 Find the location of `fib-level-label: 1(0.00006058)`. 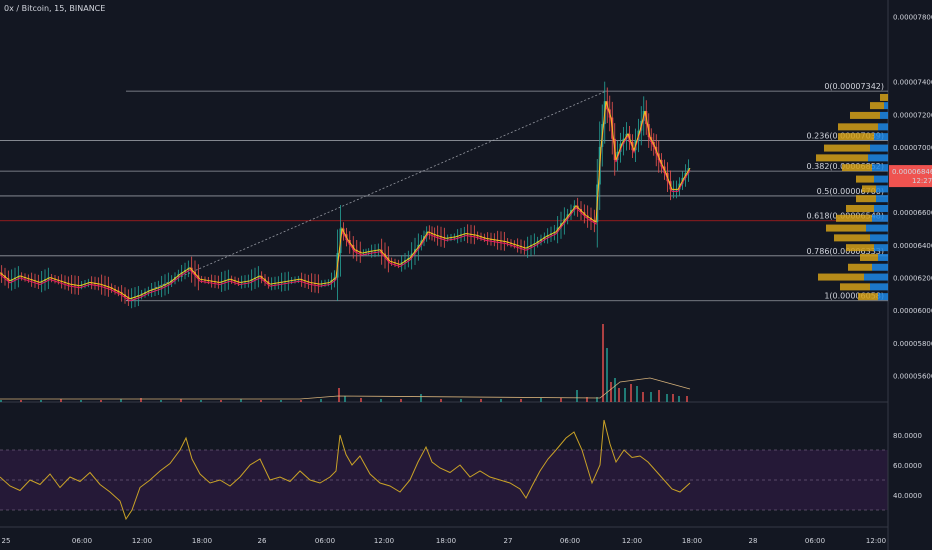

fib-level-label: 1(0.00006058) is located at coordinates (854, 296).